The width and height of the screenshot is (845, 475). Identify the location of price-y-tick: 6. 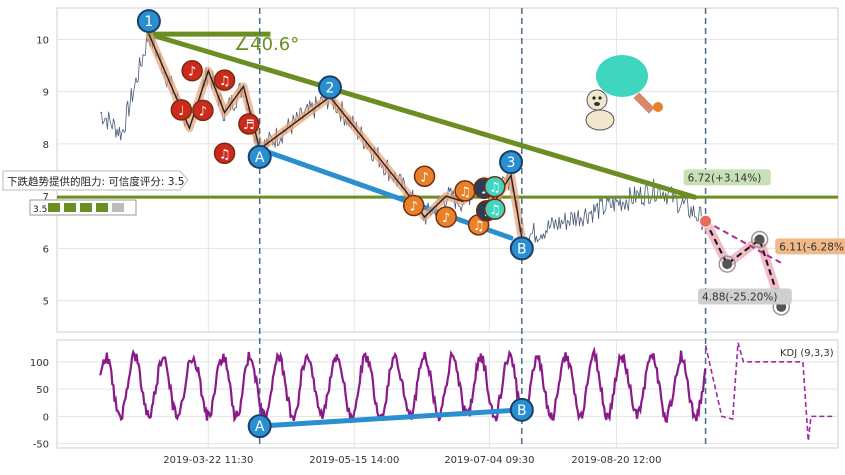
(46, 249).